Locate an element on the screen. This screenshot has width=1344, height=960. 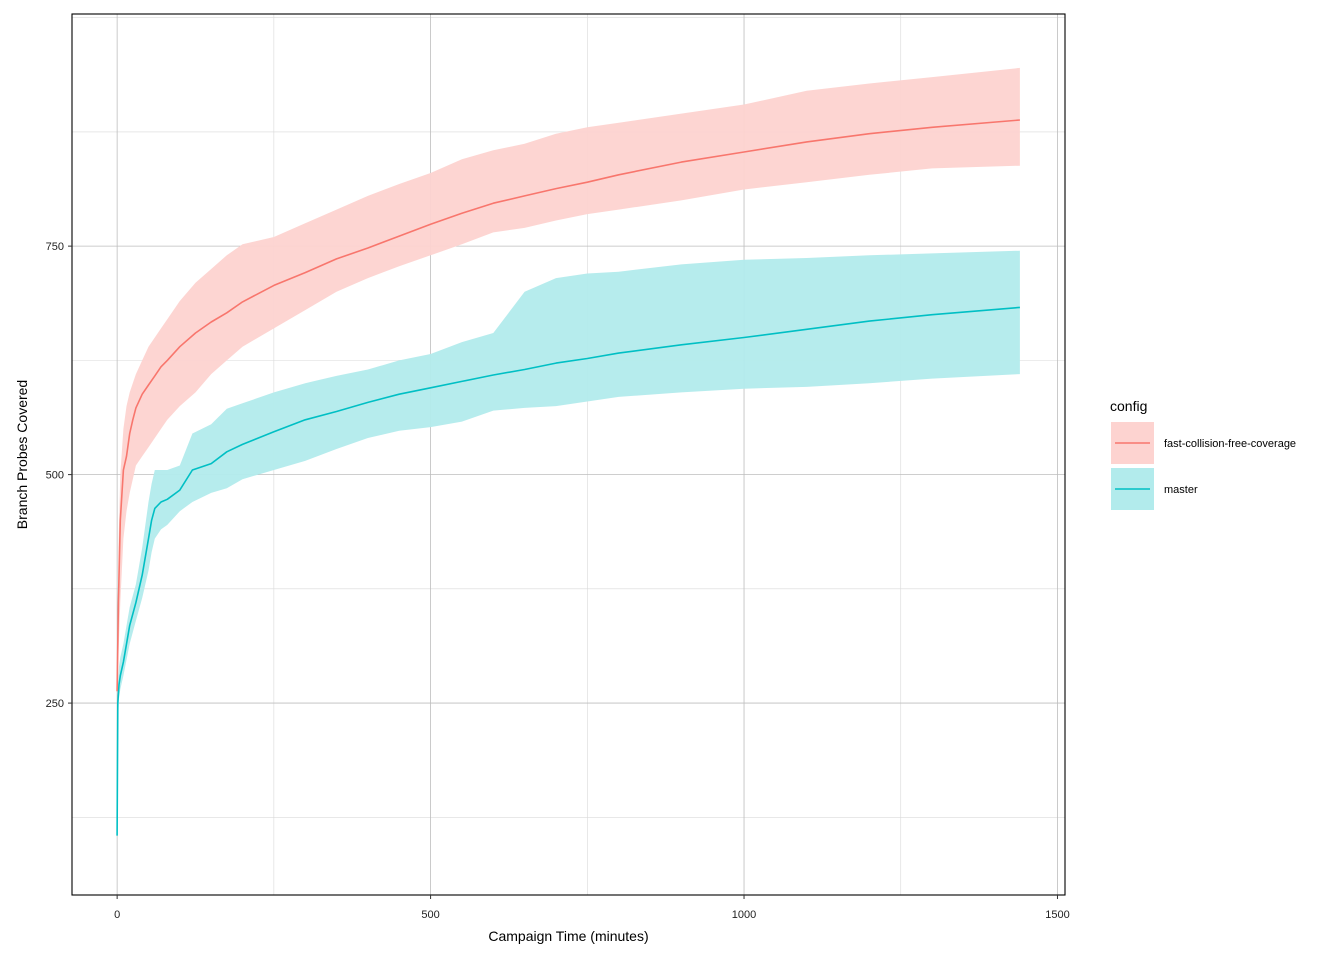
legend-label: master is located at coordinates (1181, 490).